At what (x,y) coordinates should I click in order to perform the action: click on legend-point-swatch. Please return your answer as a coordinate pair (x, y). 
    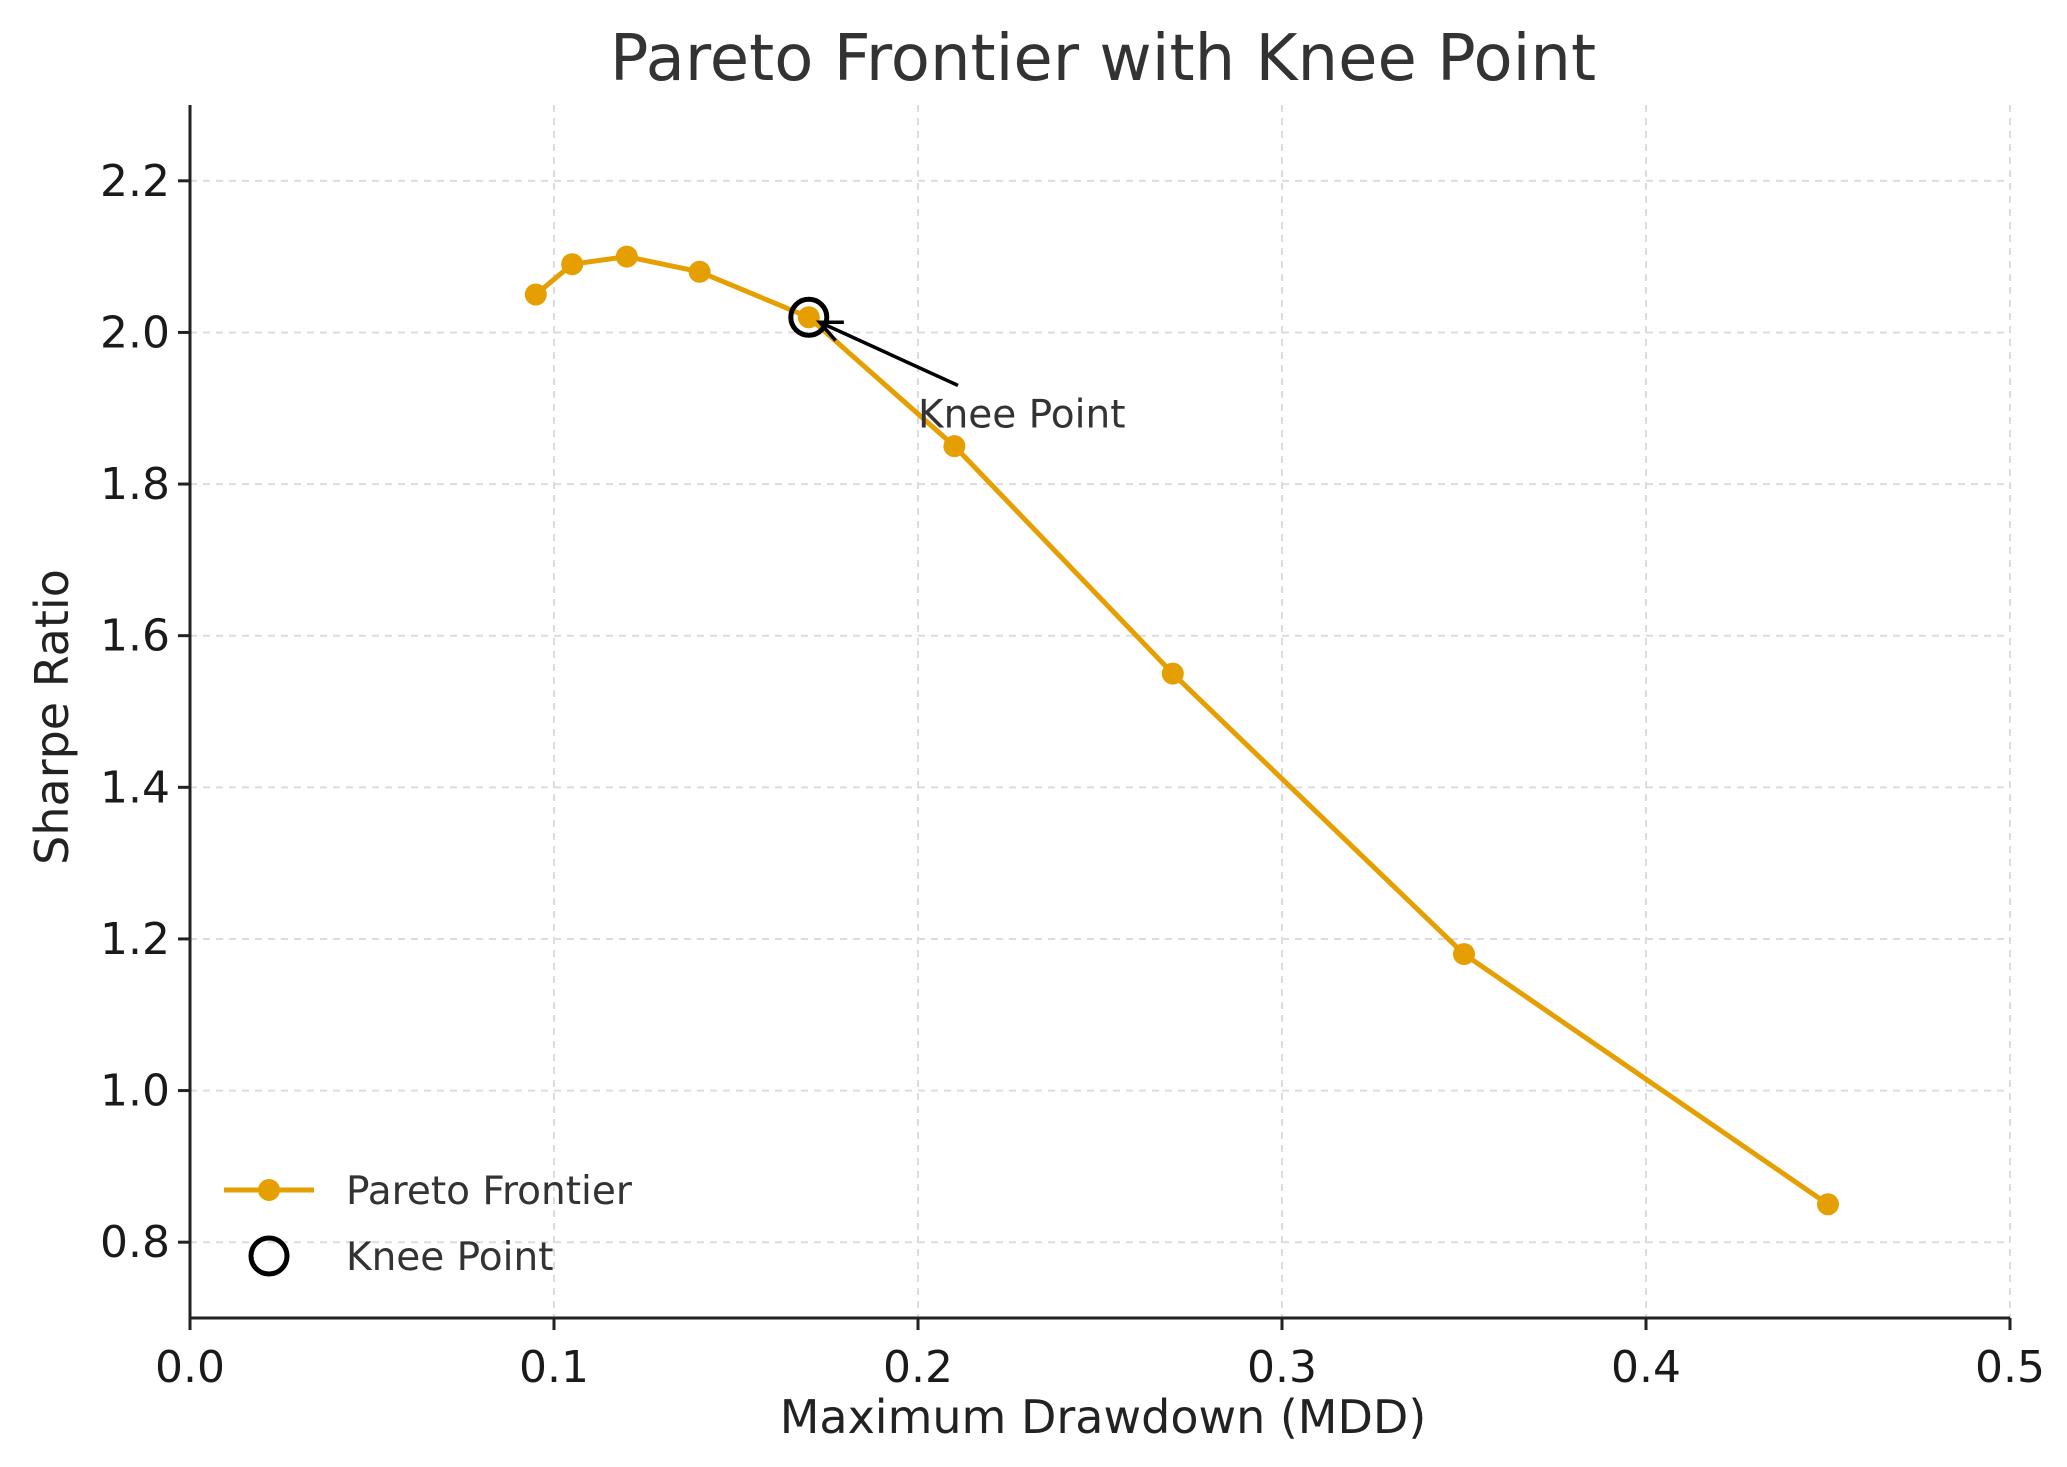
    Looking at the image, I should click on (269, 1190).